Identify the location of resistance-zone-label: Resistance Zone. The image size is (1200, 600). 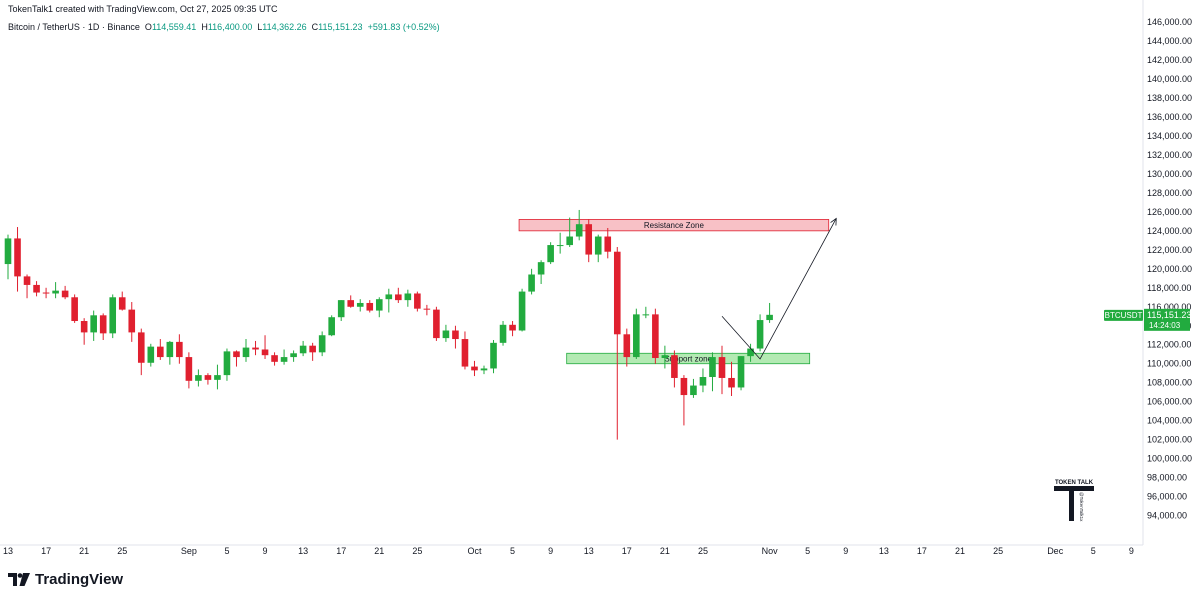
(674, 225).